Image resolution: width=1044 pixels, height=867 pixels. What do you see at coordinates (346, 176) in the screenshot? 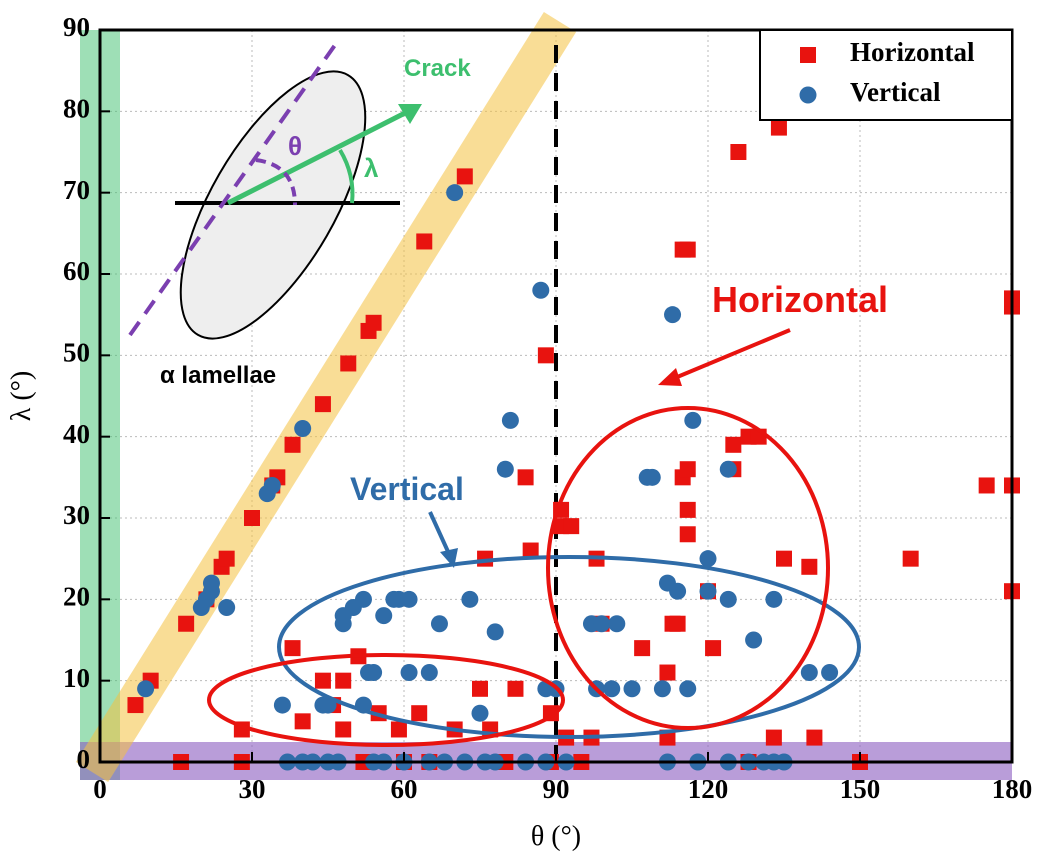
I see `lambda-arc` at bounding box center [346, 176].